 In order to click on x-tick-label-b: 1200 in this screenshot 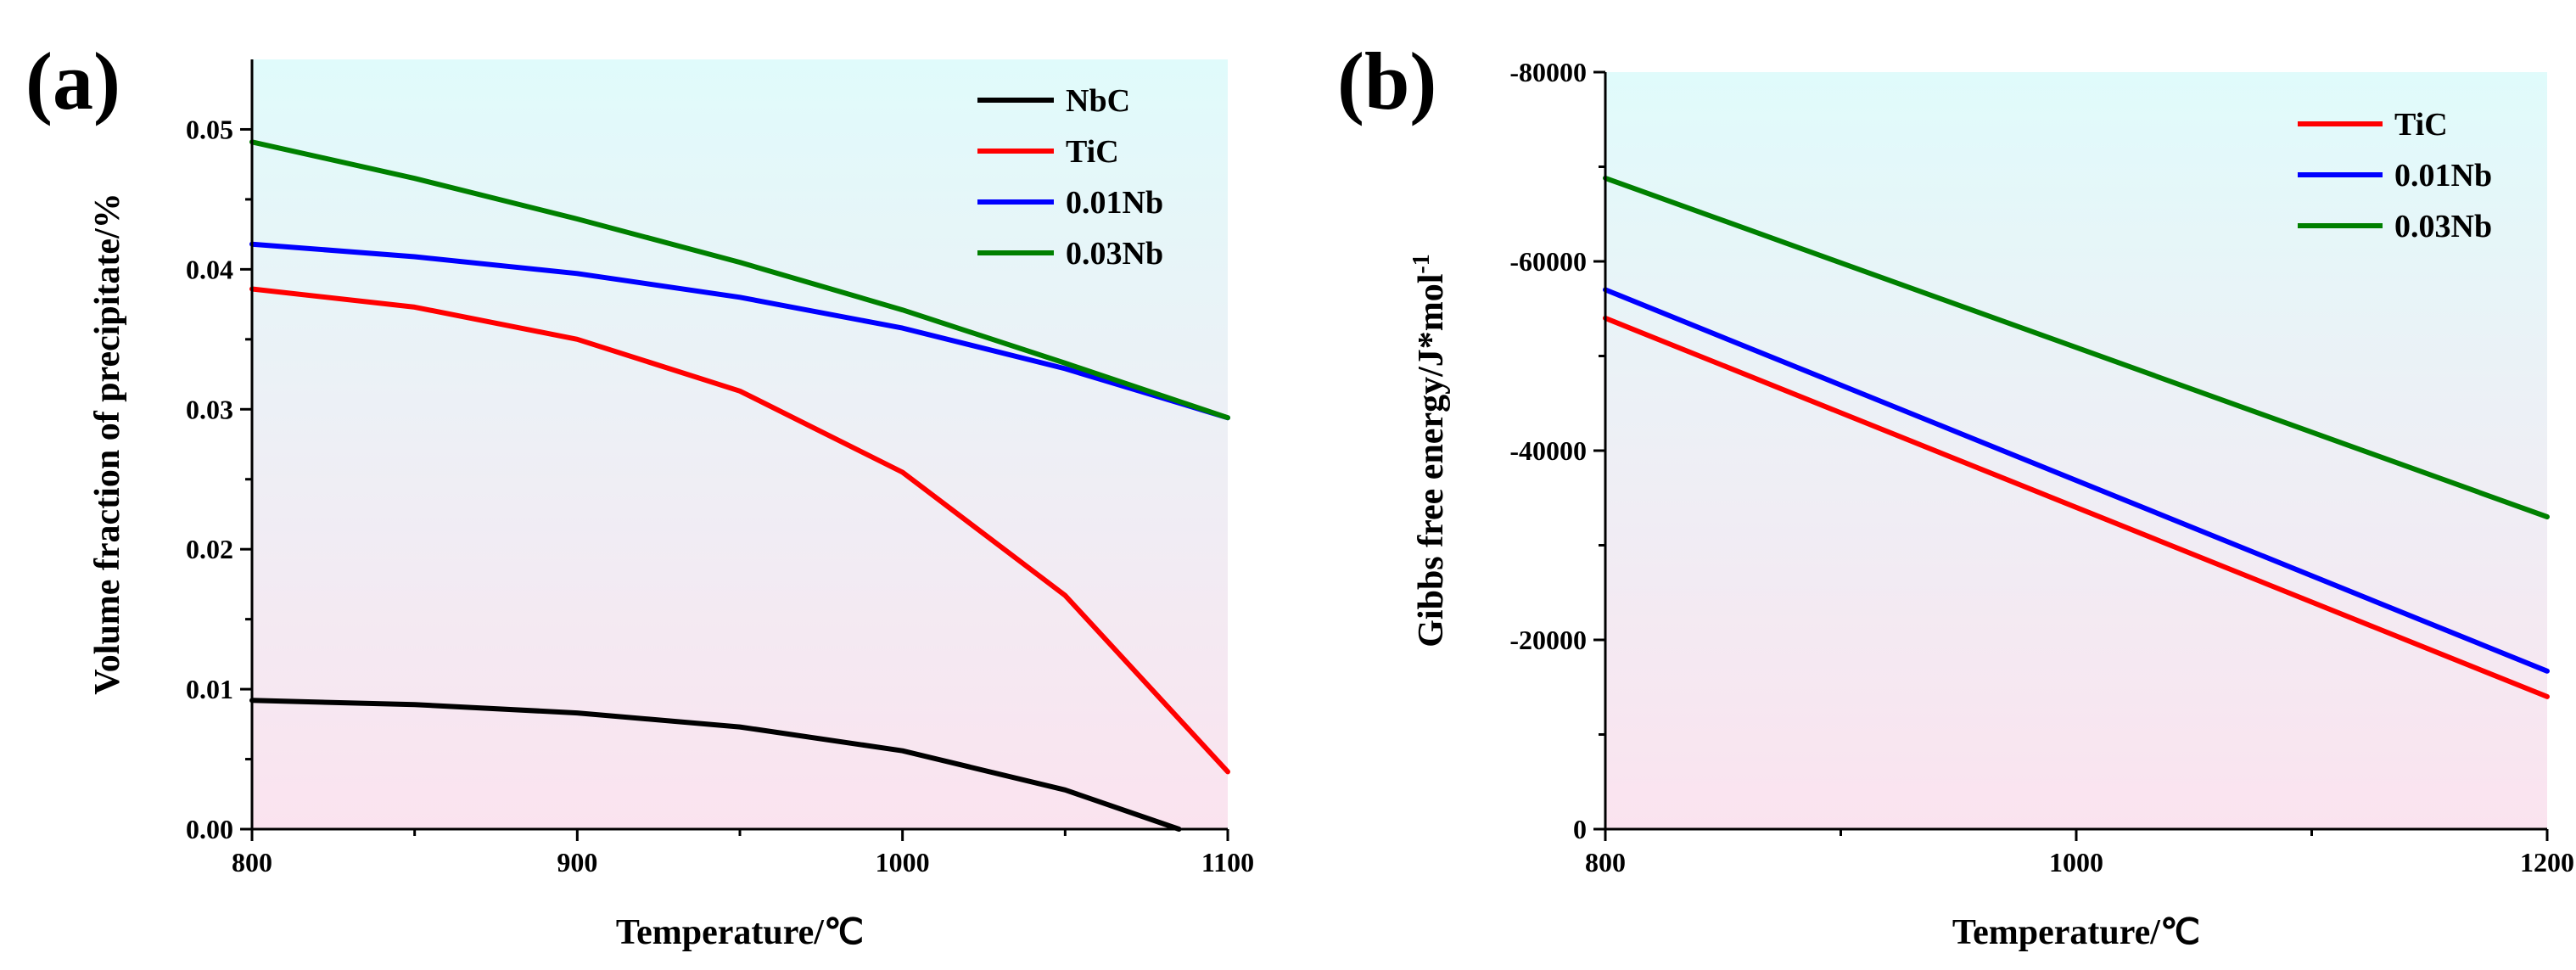, I will do `click(2547, 862)`.